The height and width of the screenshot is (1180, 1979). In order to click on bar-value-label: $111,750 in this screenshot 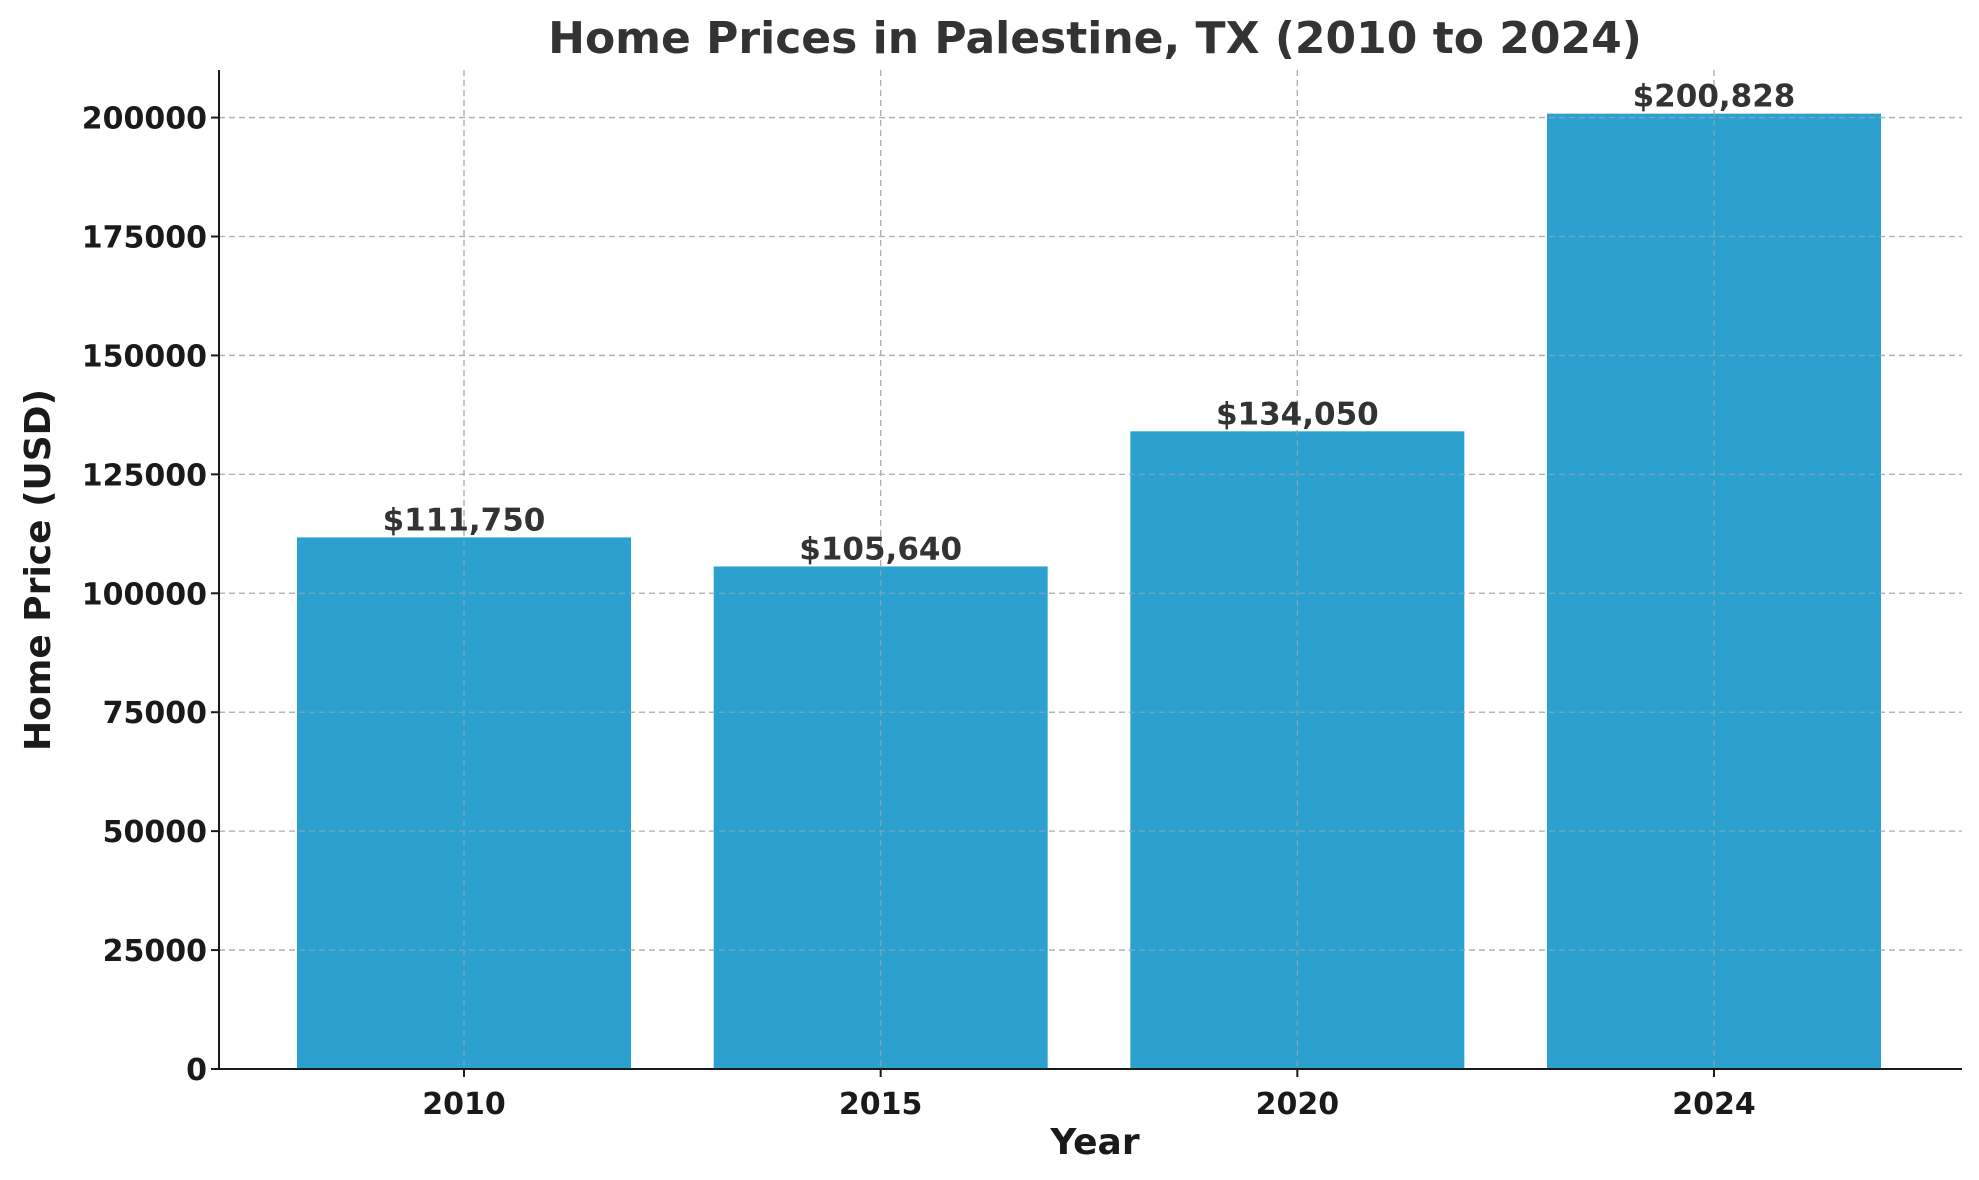, I will do `click(464, 520)`.